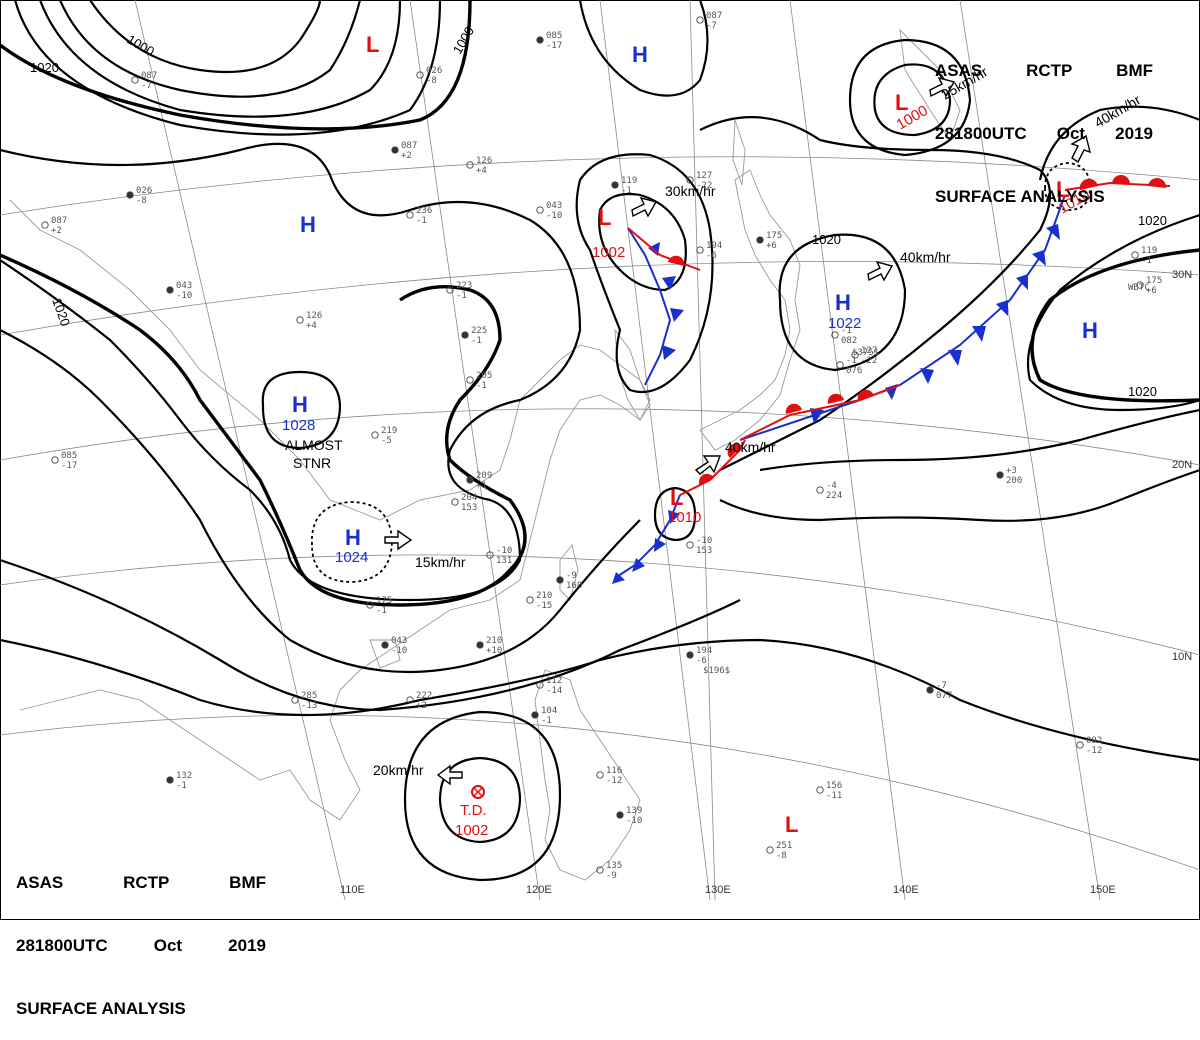 This screenshot has width=1200, height=1040. What do you see at coordinates (600, 437) in the screenshot?
I see `lat-line-20n` at bounding box center [600, 437].